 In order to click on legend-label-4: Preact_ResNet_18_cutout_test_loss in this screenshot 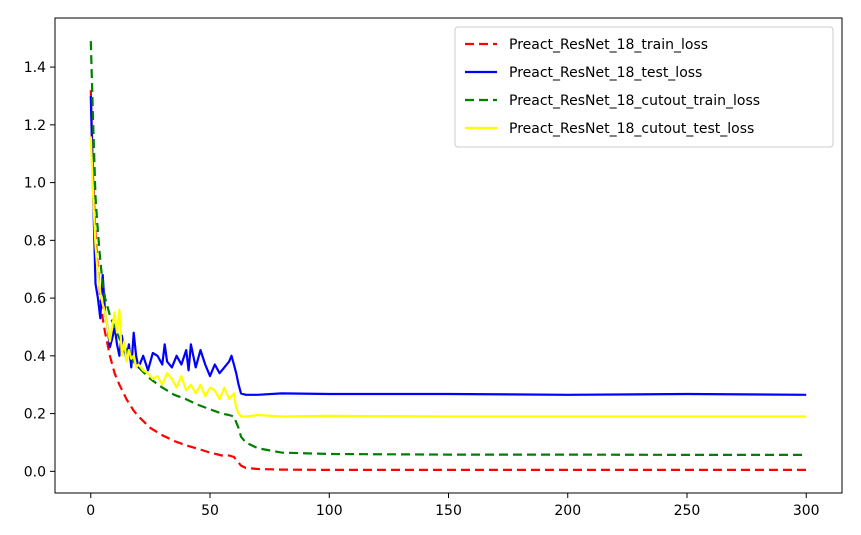, I will do `click(631, 129)`.